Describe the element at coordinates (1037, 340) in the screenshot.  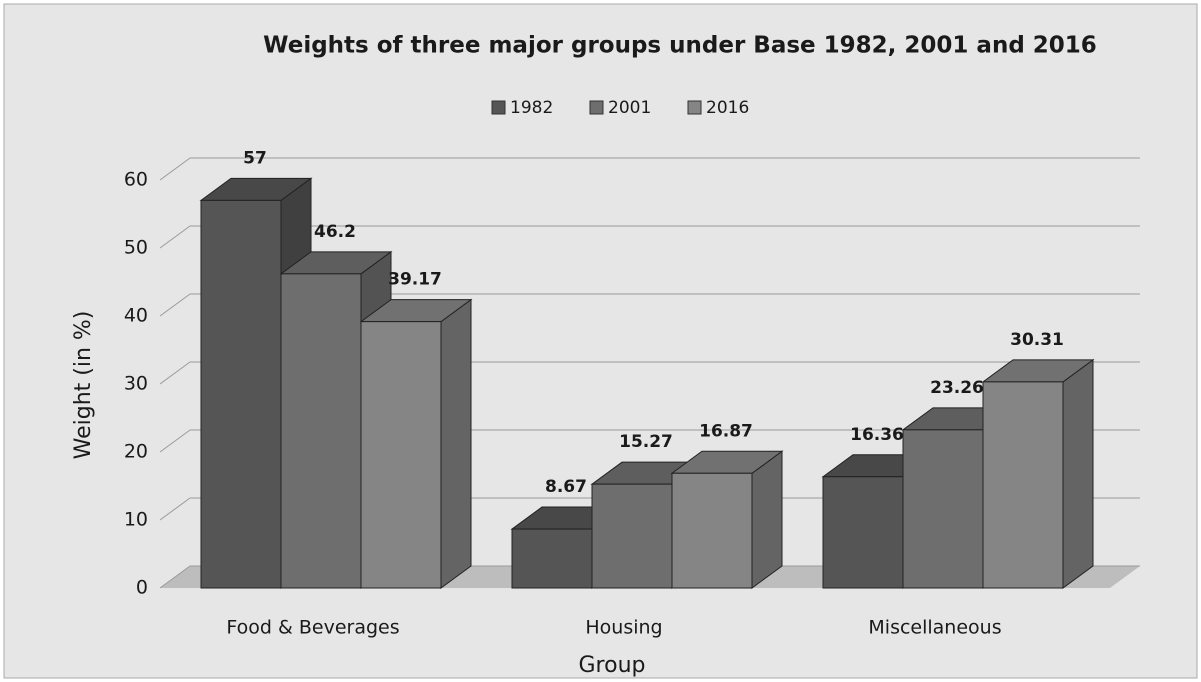
I see `data-label: 30.31` at that location.